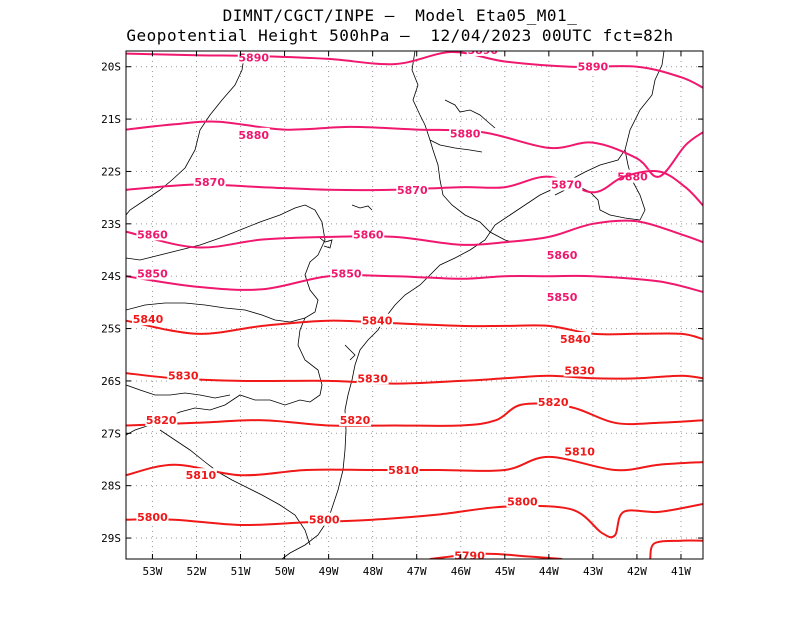 The height and width of the screenshot is (618, 800). I want to click on contour-line-partial, so click(676, 549).